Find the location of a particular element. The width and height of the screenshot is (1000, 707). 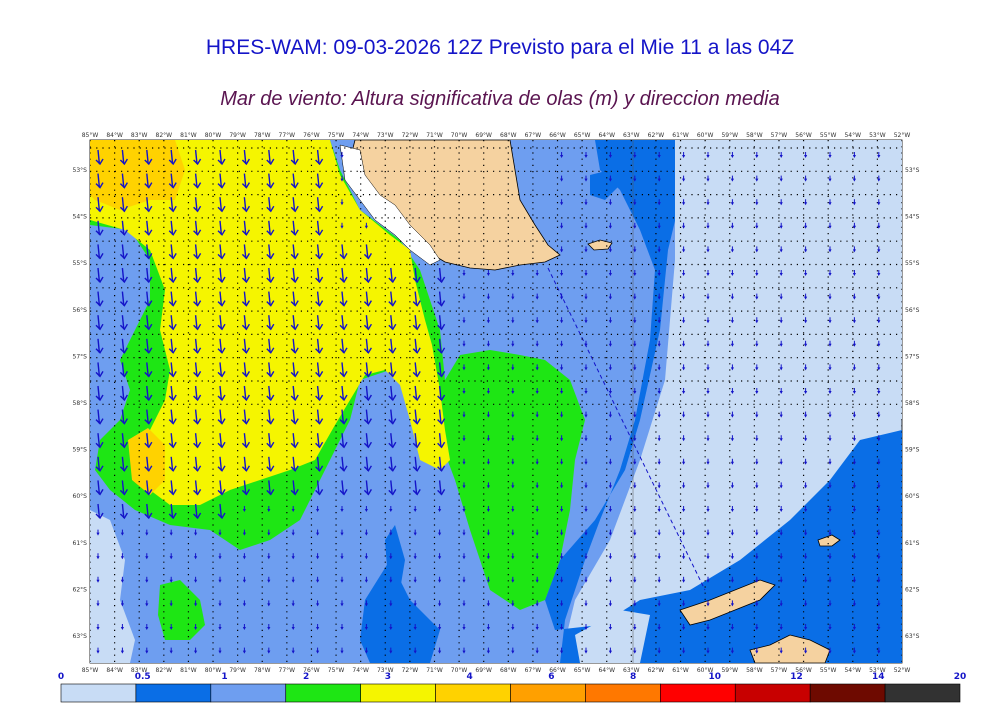

area-0_5-1m-bottom is located at coordinates (395, 557).